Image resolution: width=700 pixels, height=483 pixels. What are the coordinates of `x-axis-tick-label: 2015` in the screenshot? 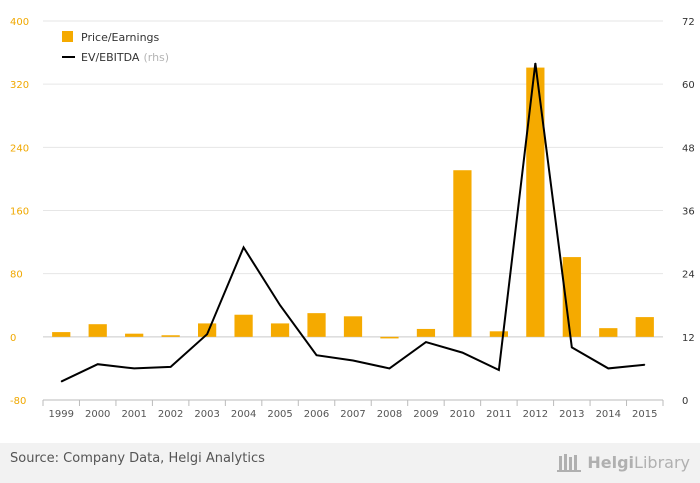 It's located at (644, 414).